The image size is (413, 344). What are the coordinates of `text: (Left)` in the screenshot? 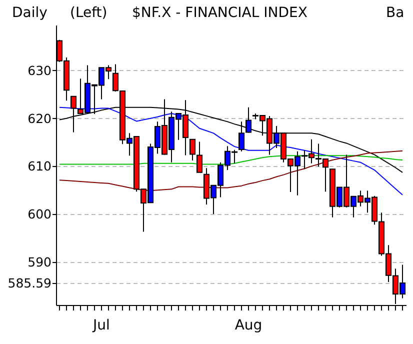 It's located at (89, 13).